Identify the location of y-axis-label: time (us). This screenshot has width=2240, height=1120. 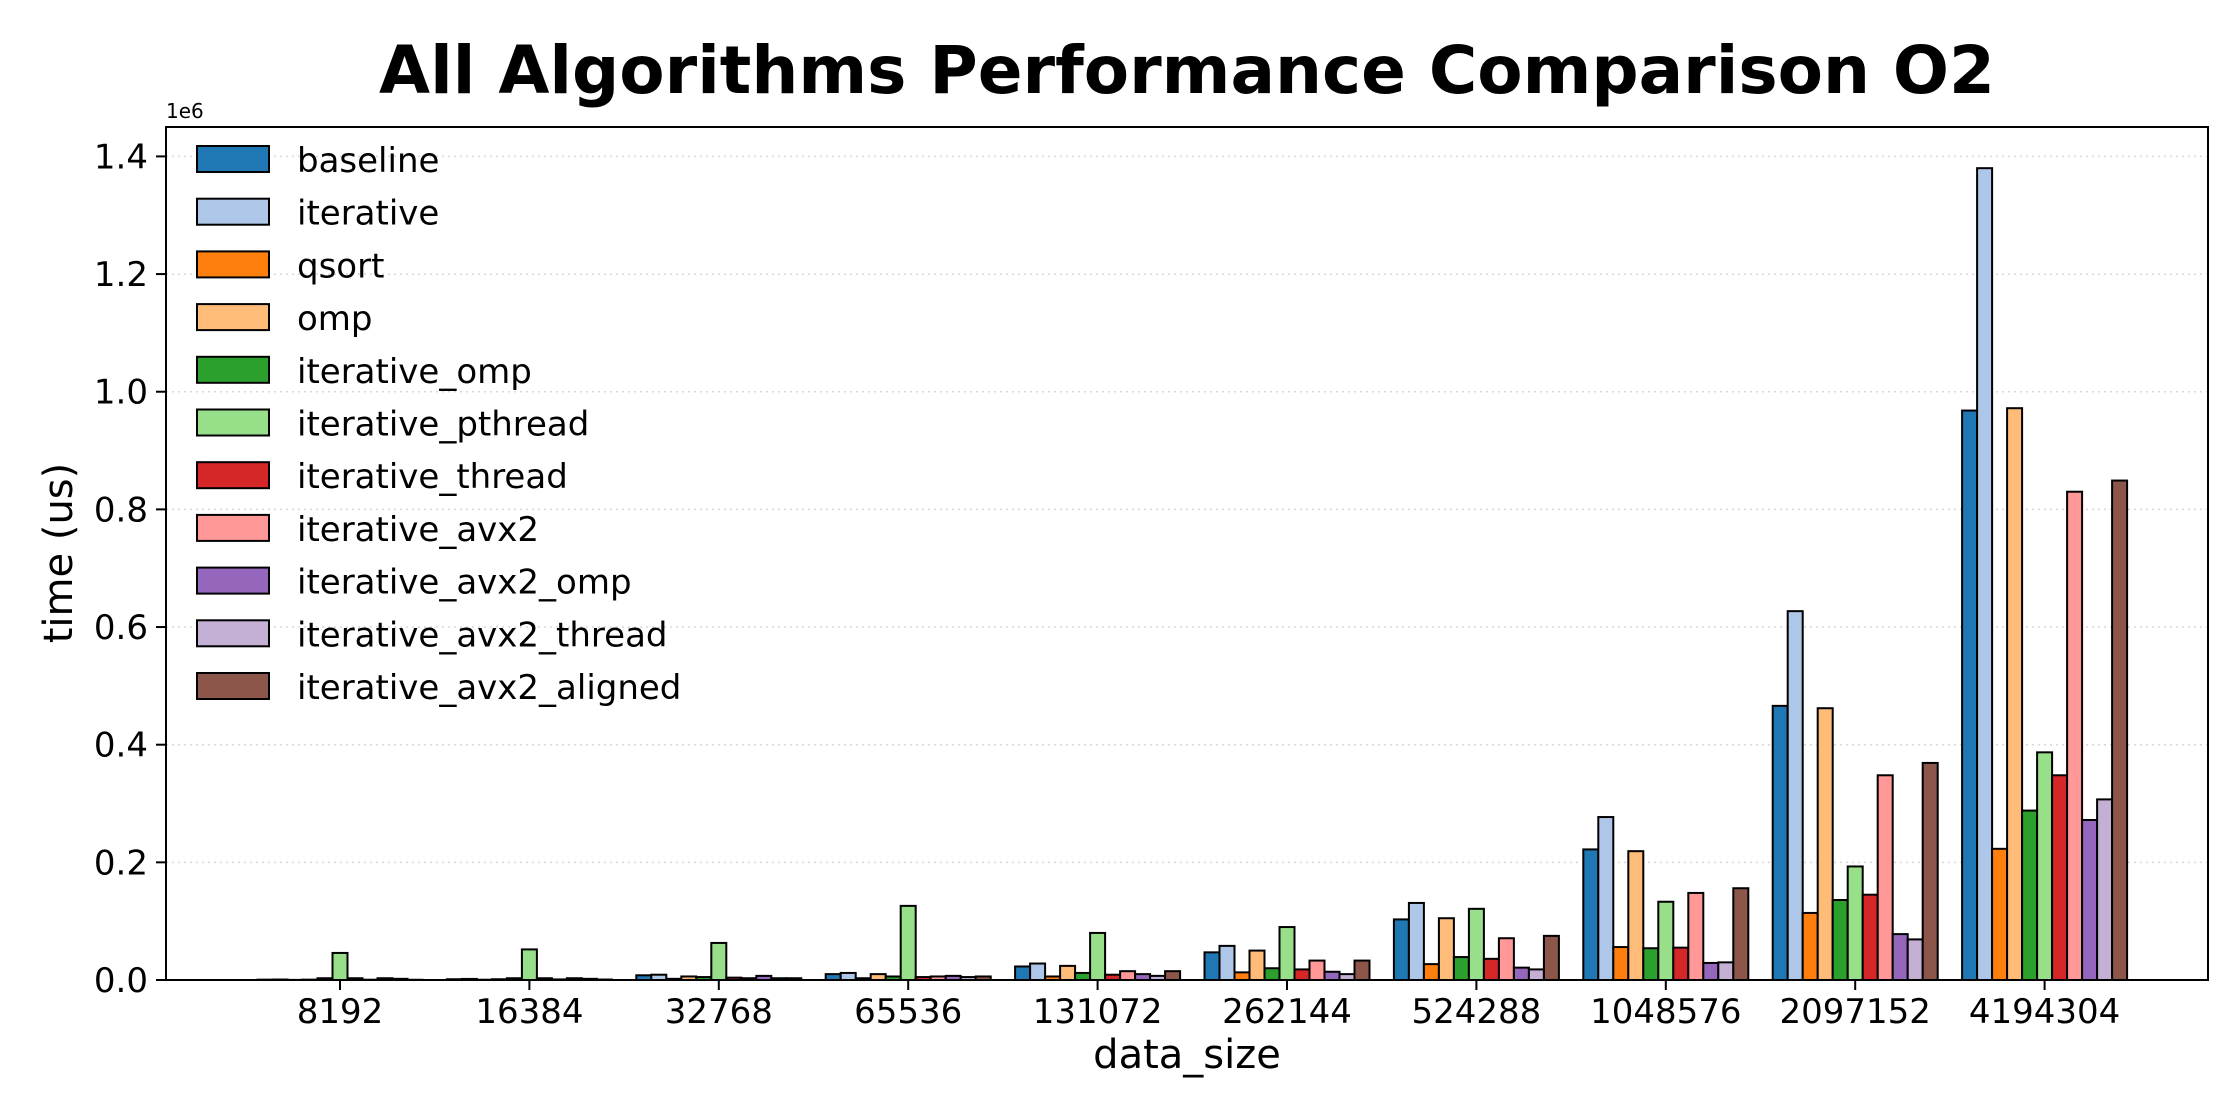
(59, 553).